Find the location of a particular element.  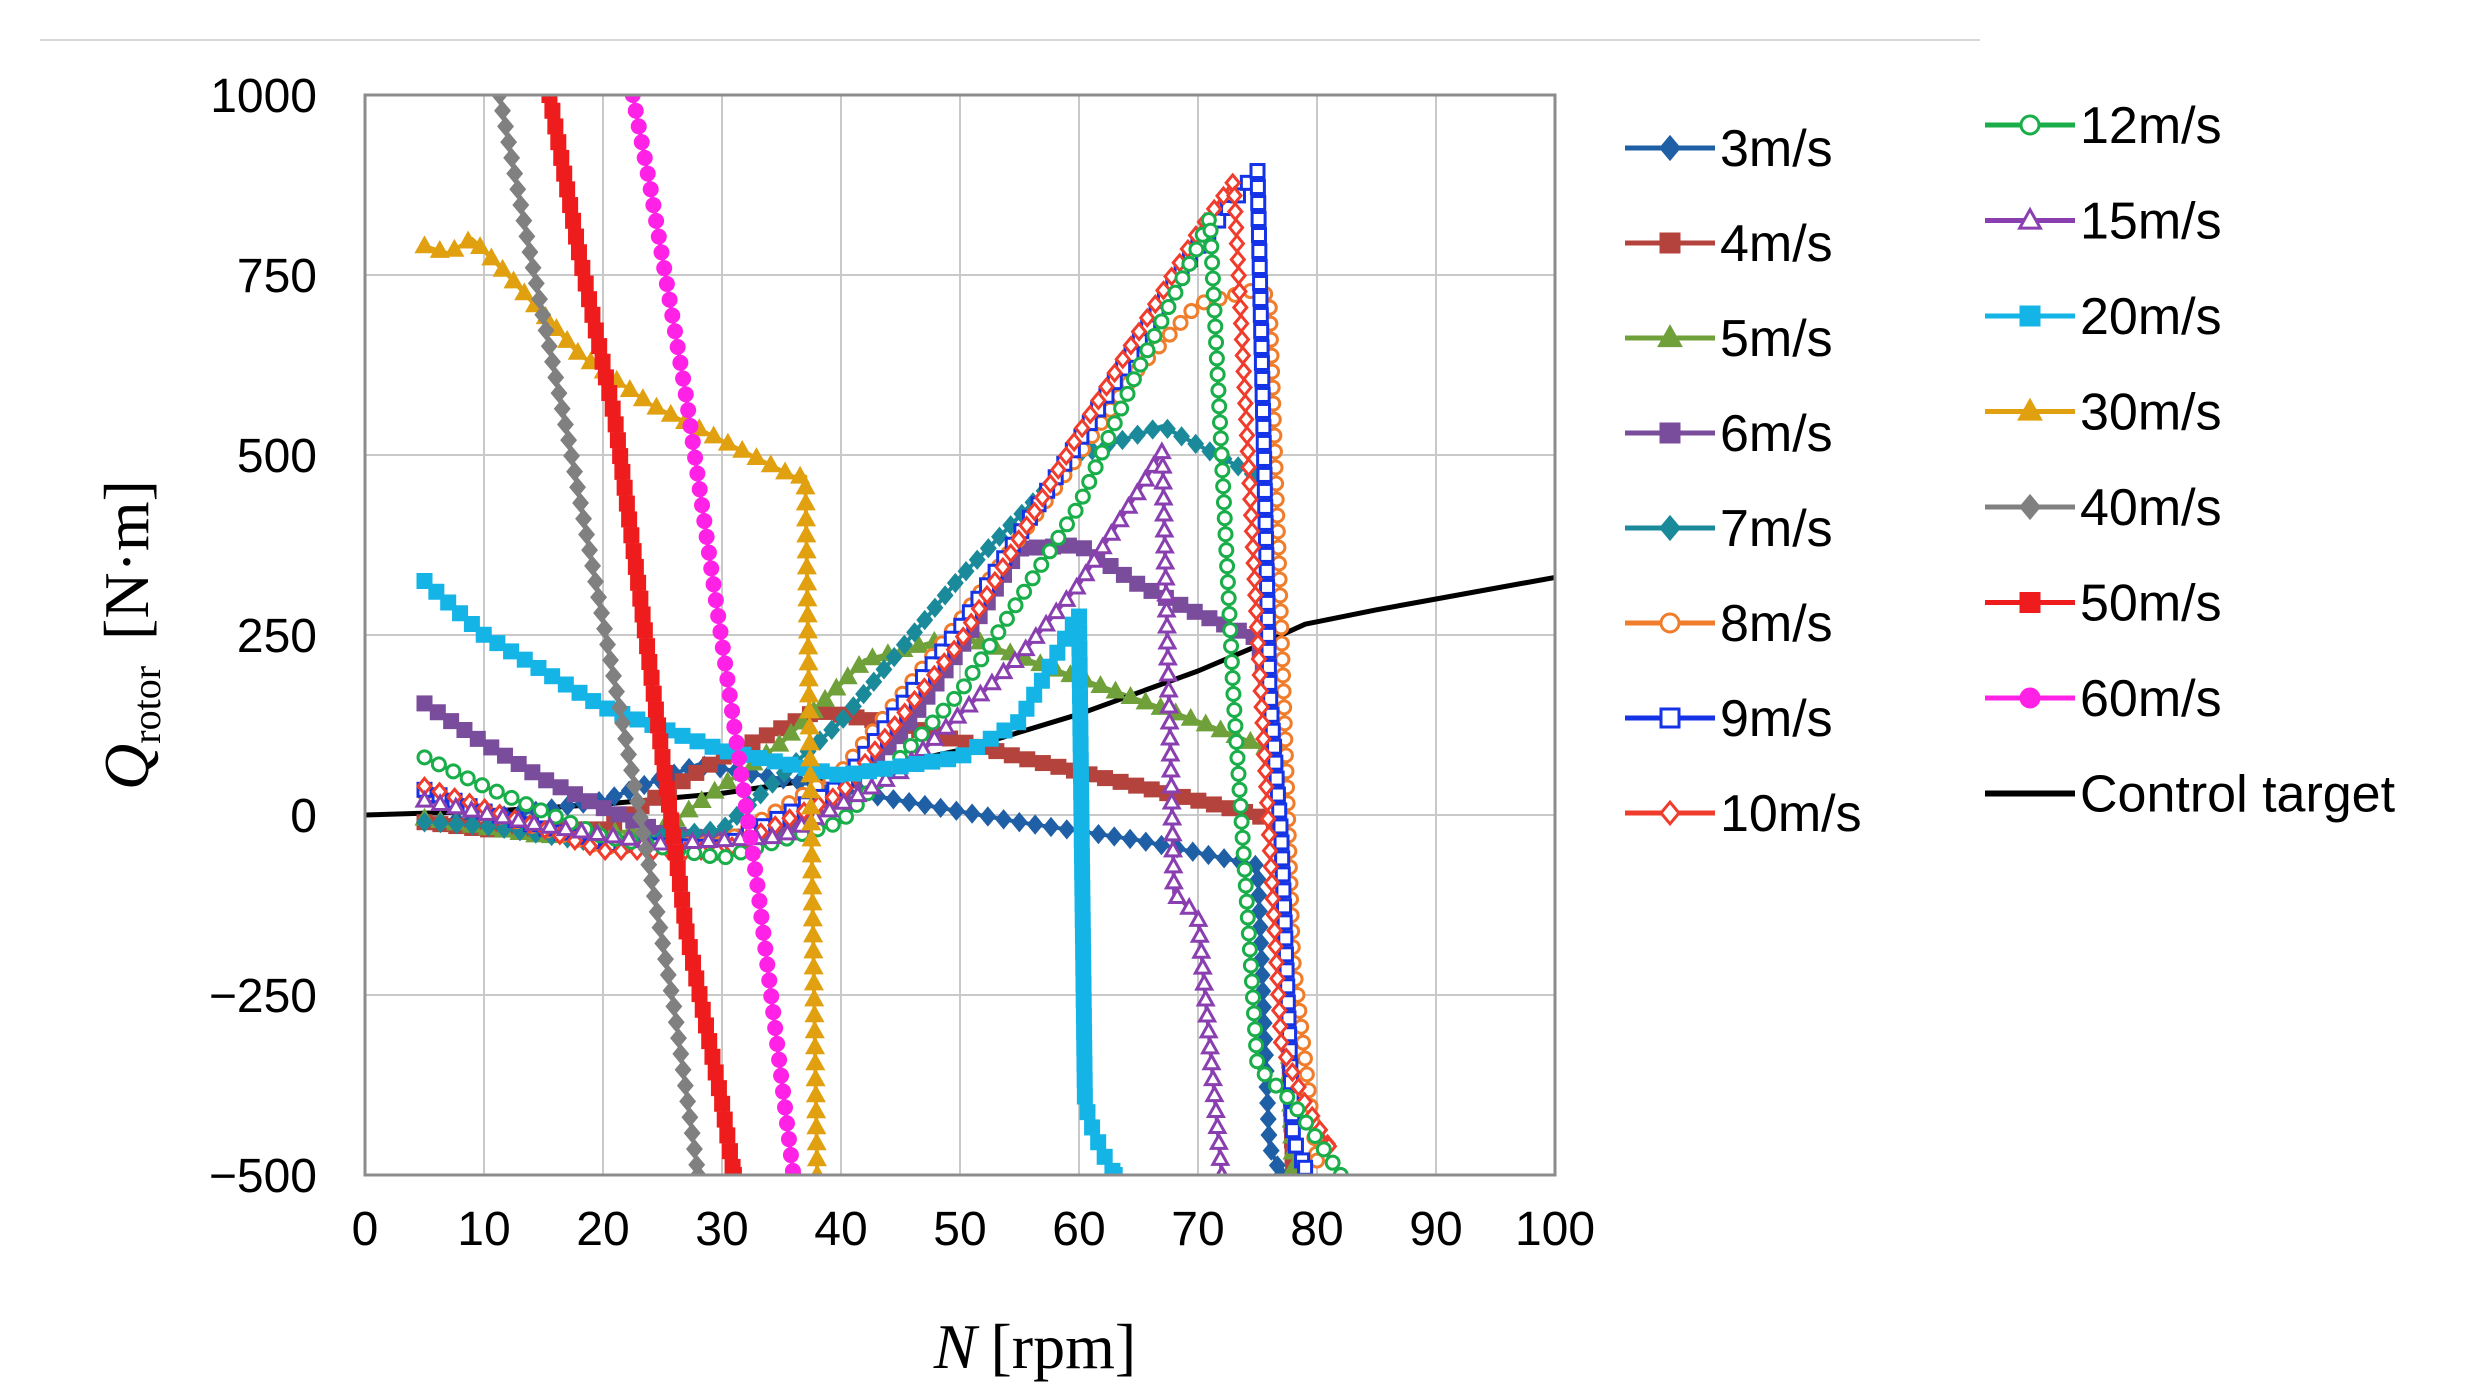

legend-item-50m-s: 50m/s is located at coordinates (2103, 604).